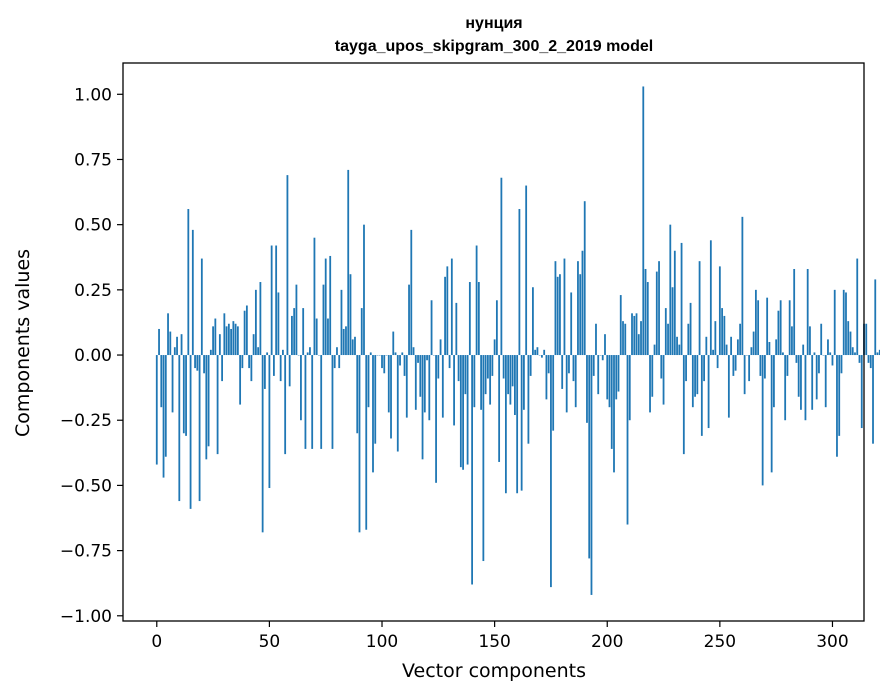 The image size is (880, 696). What do you see at coordinates (270, 642) in the screenshot?
I see `x-tick-label: 50` at bounding box center [270, 642].